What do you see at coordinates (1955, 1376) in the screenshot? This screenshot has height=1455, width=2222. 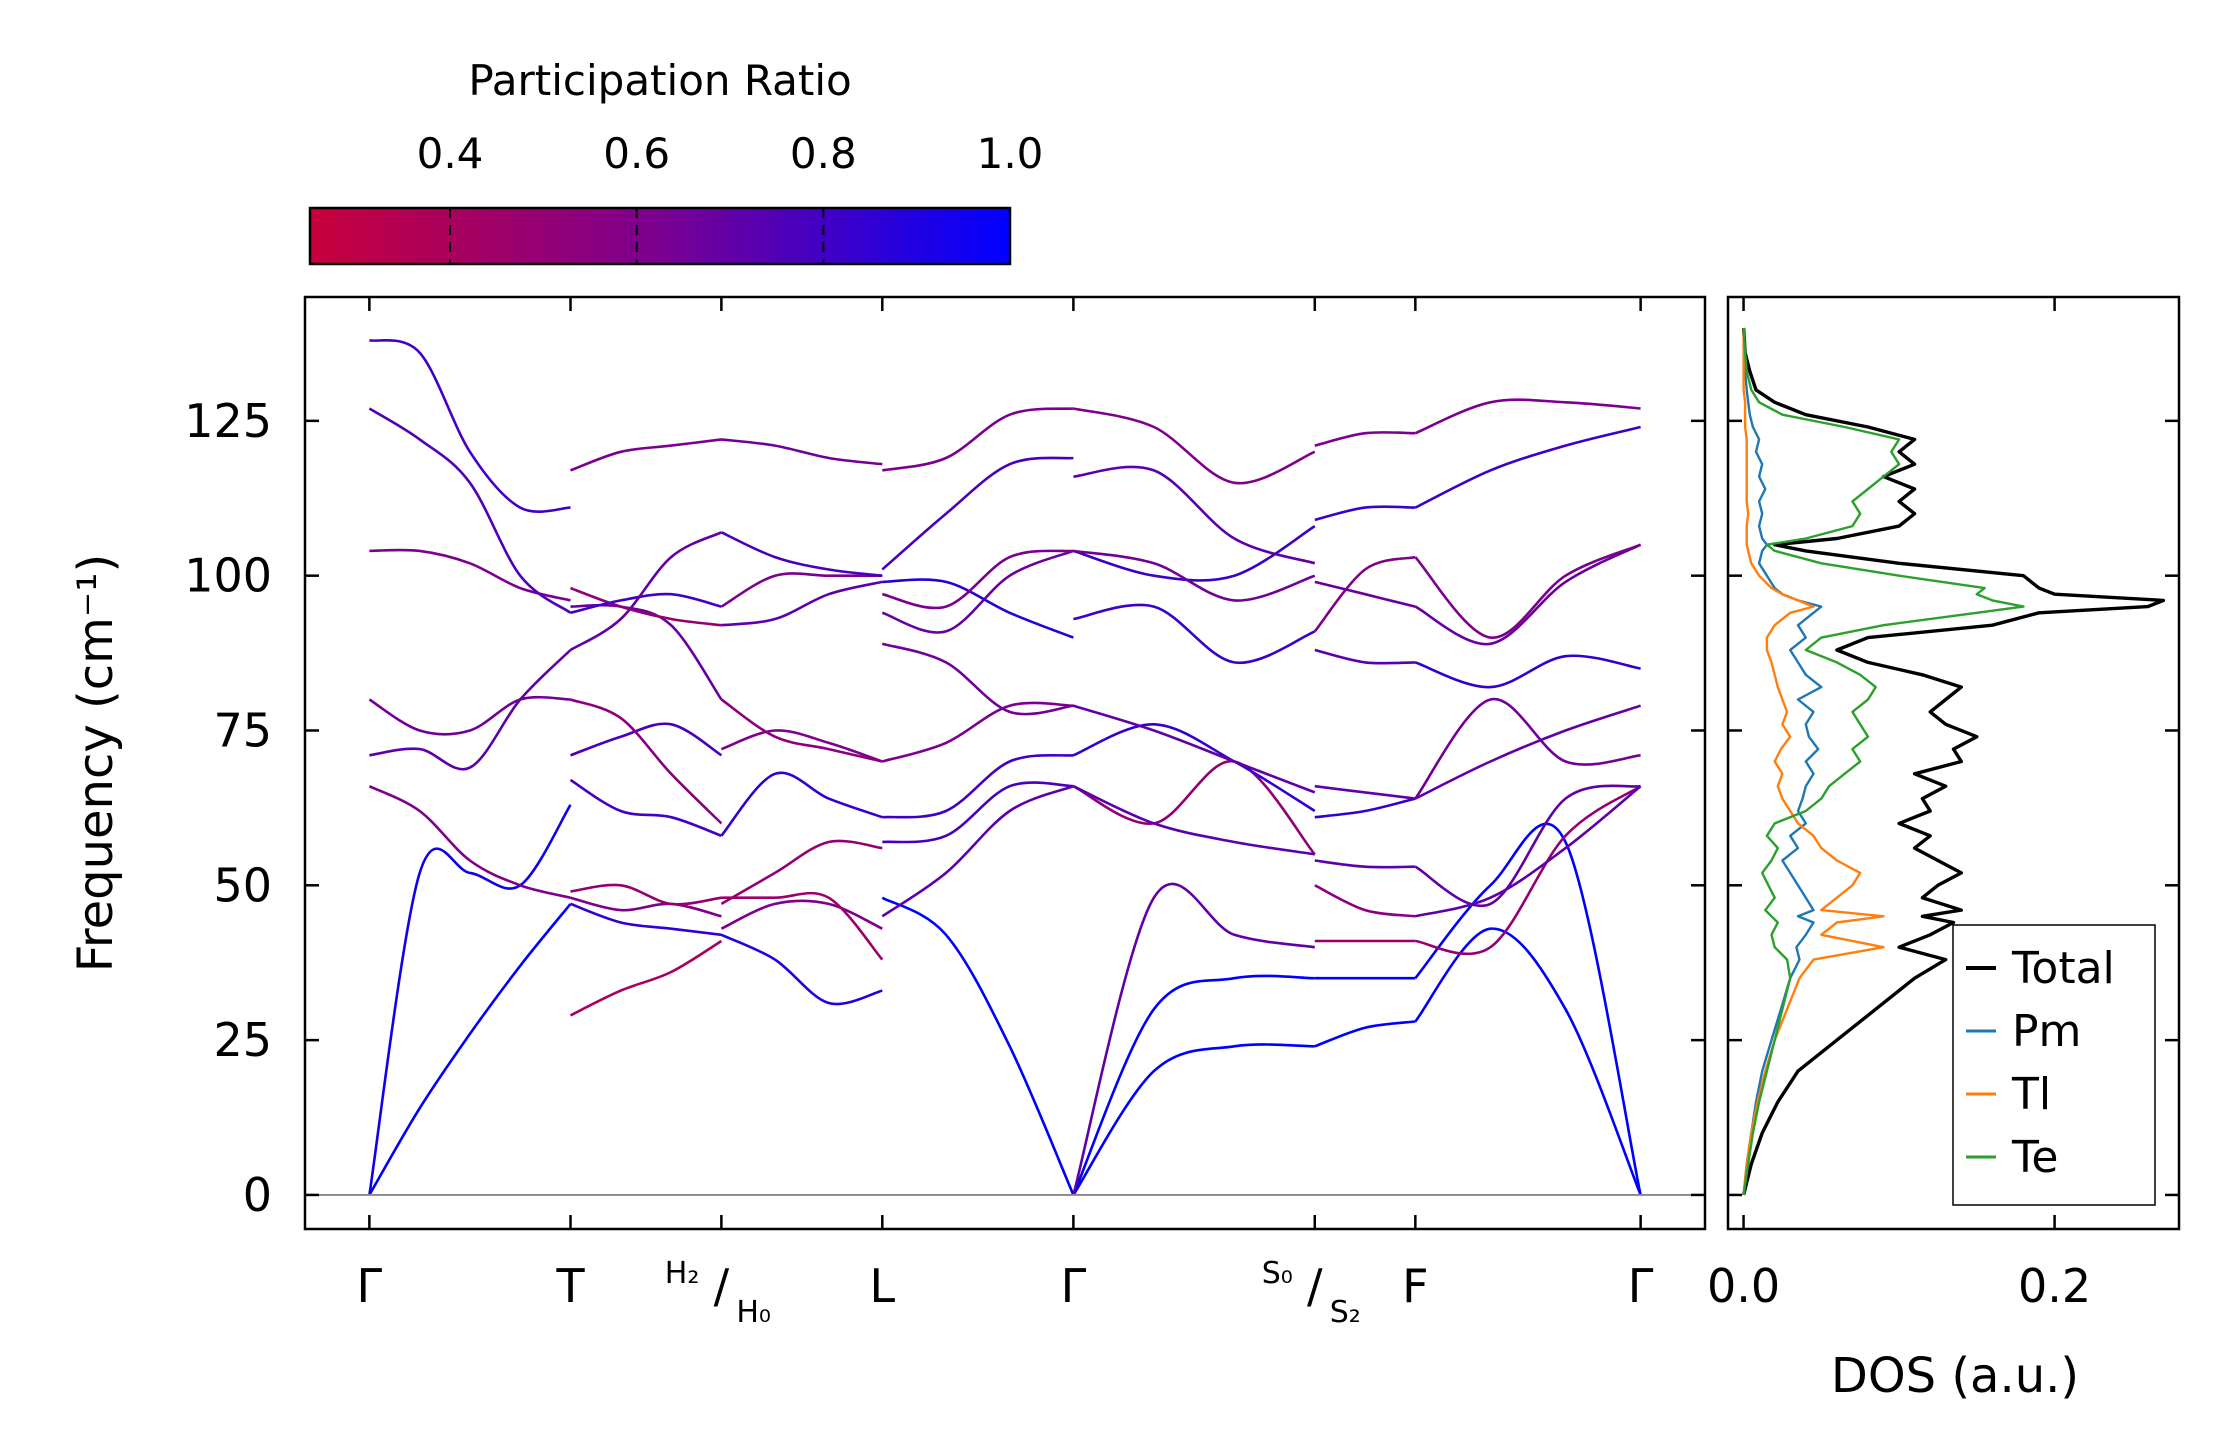 I see `dos-x-axis-title: DOS (a.u.)` at bounding box center [1955, 1376].